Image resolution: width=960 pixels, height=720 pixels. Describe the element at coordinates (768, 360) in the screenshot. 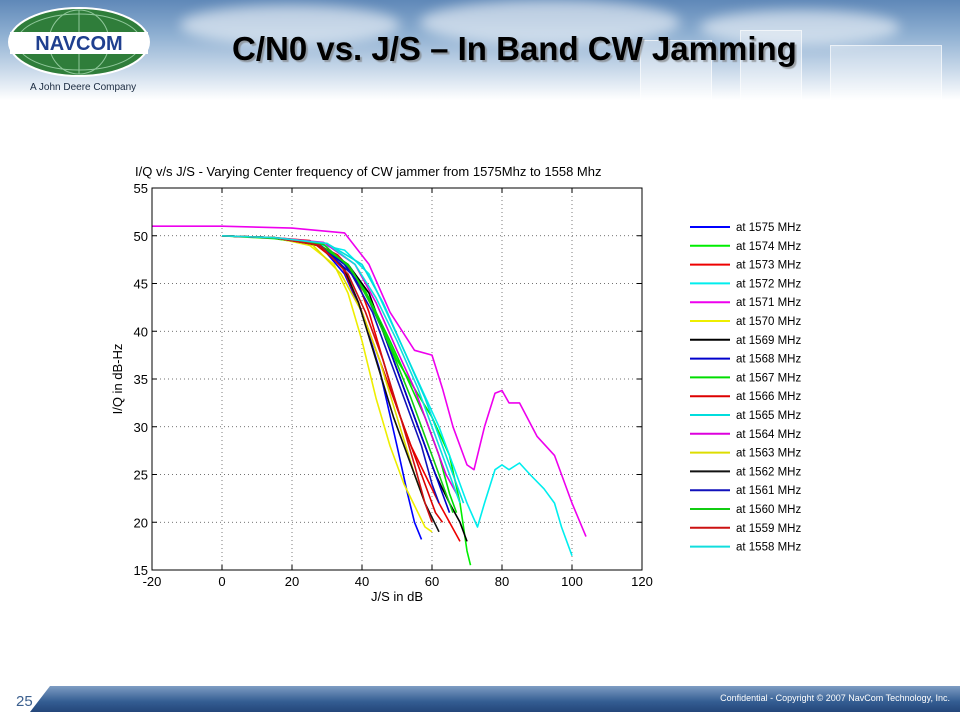

I see `legend-label-8: at 1568 MHz` at that location.